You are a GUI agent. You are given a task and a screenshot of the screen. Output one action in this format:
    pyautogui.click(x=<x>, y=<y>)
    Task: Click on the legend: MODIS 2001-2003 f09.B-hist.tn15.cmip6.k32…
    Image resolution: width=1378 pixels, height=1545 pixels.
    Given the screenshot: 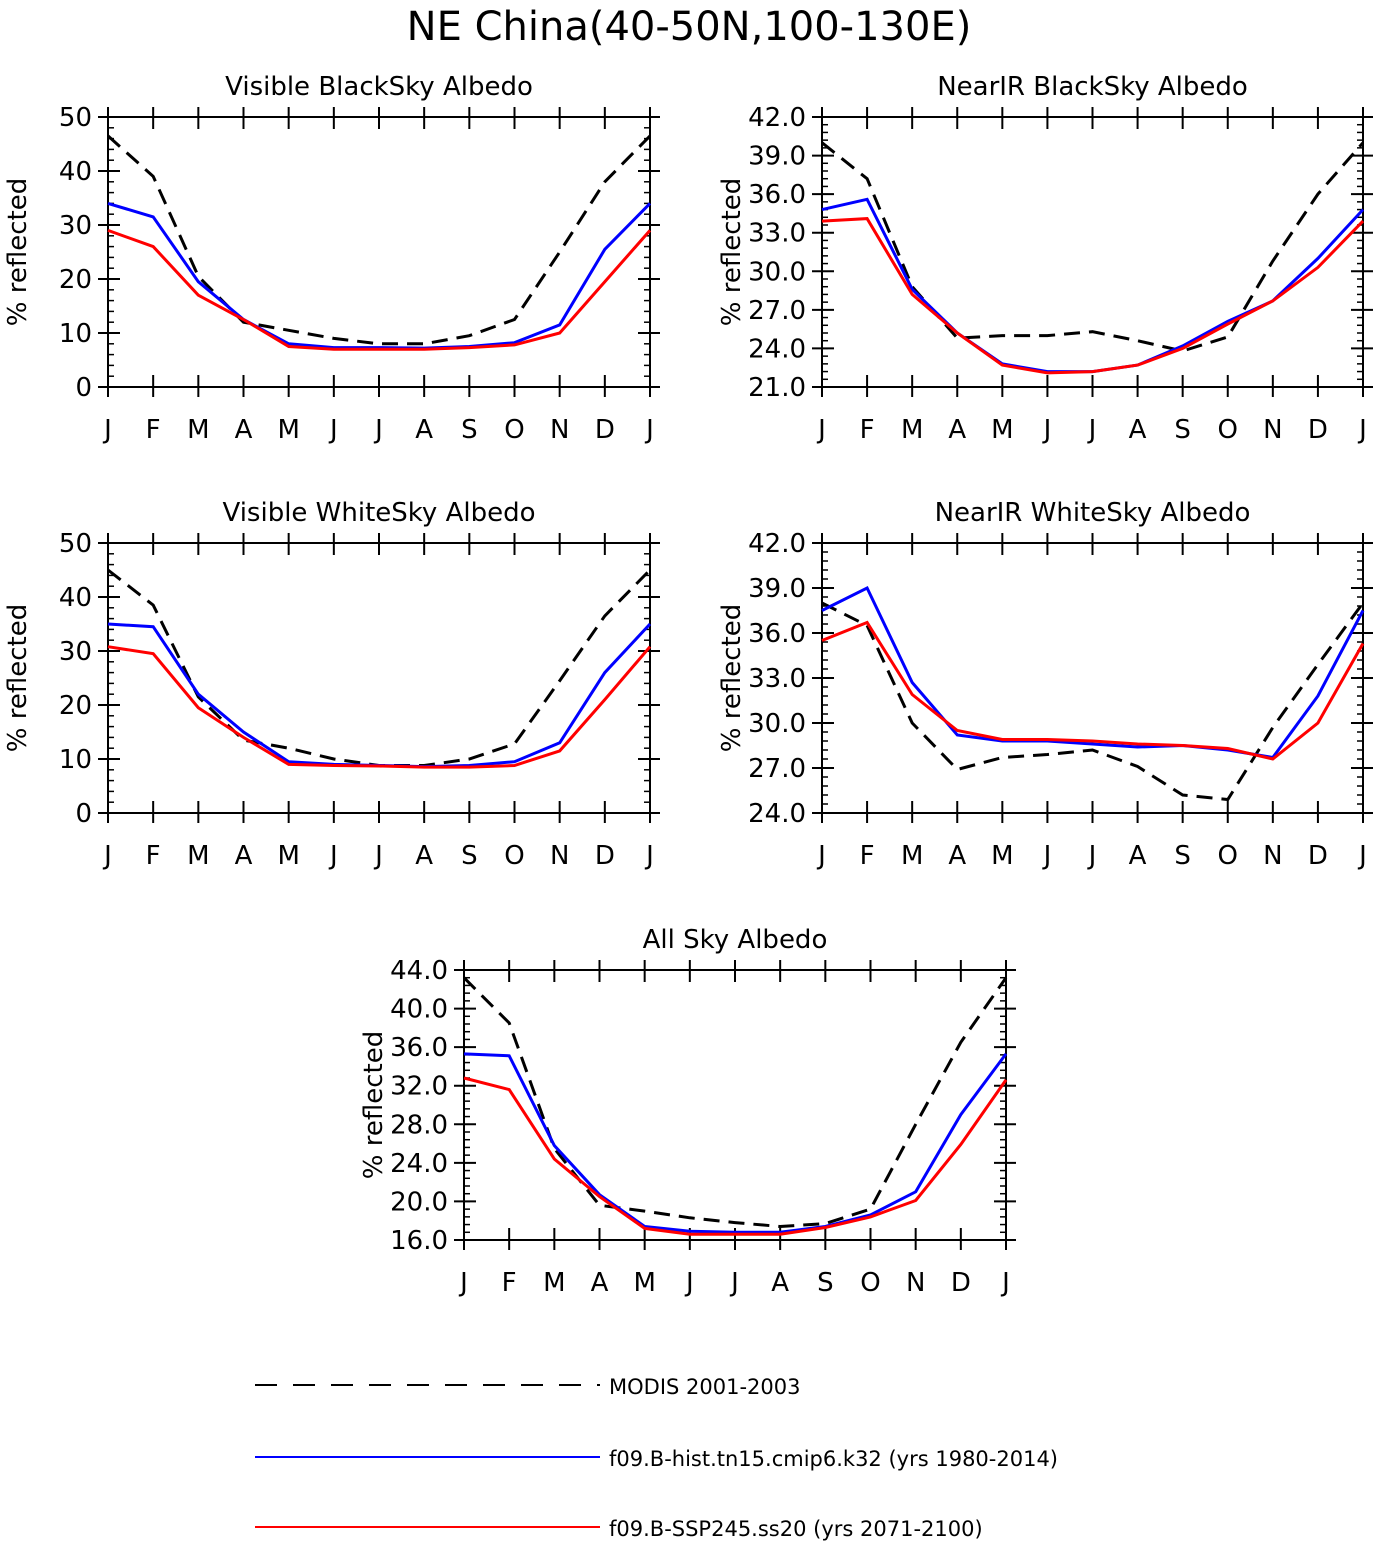 What is the action you would take?
    pyautogui.click(x=656, y=1458)
    